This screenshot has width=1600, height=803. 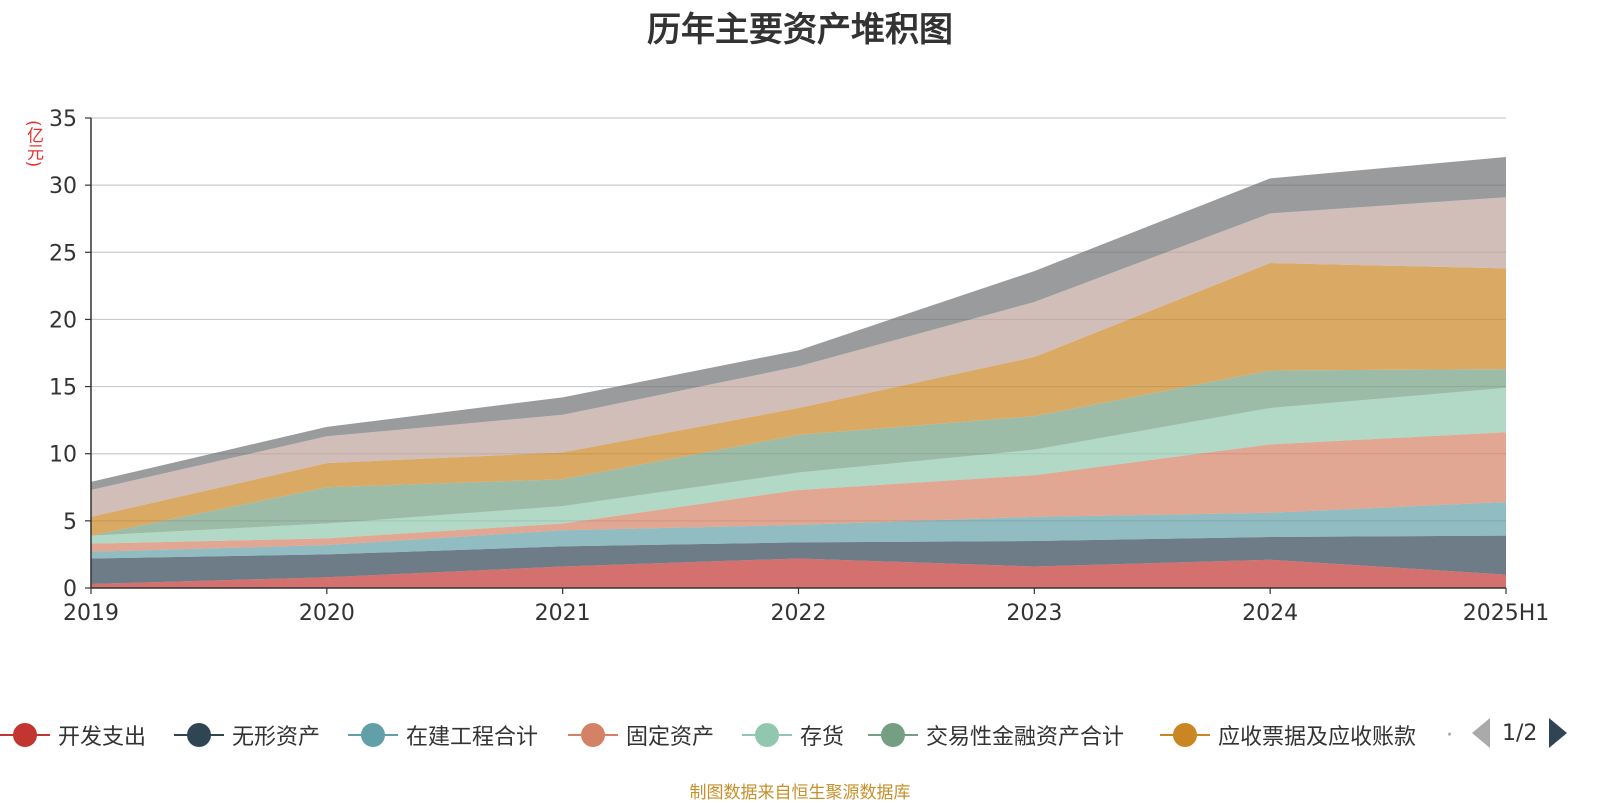 I want to click on y-tick-label: 25, so click(x=63, y=253).